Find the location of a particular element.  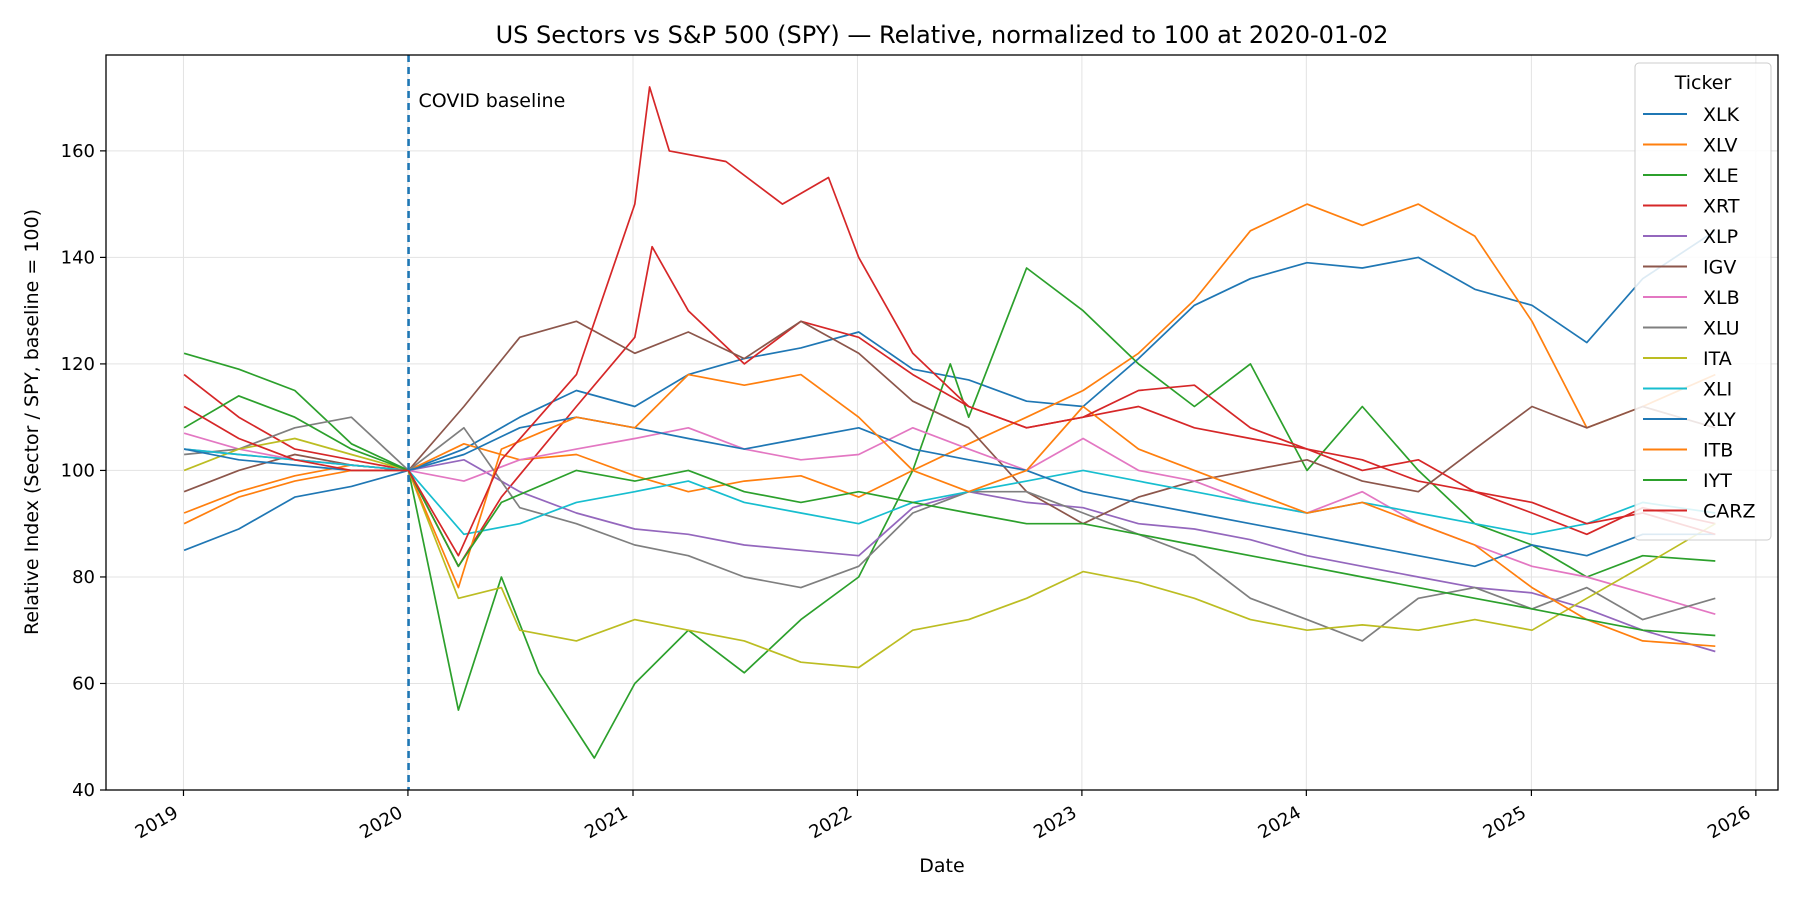

y-tick-label: 160 is located at coordinates (78, 151).